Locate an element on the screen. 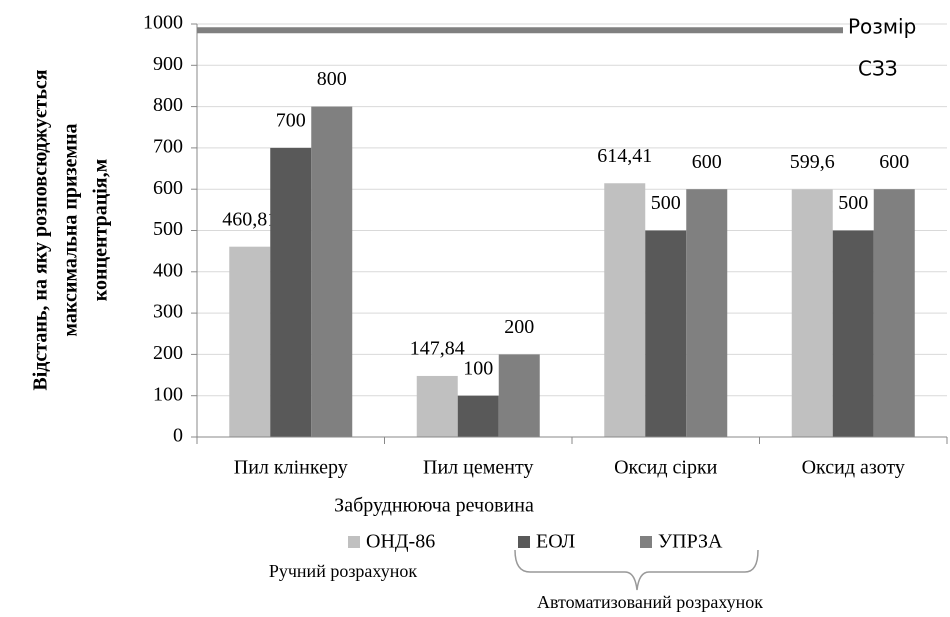 Image resolution: width=950 pixels, height=617 pixels. reference-label: СЗЗ is located at coordinates (878, 69).